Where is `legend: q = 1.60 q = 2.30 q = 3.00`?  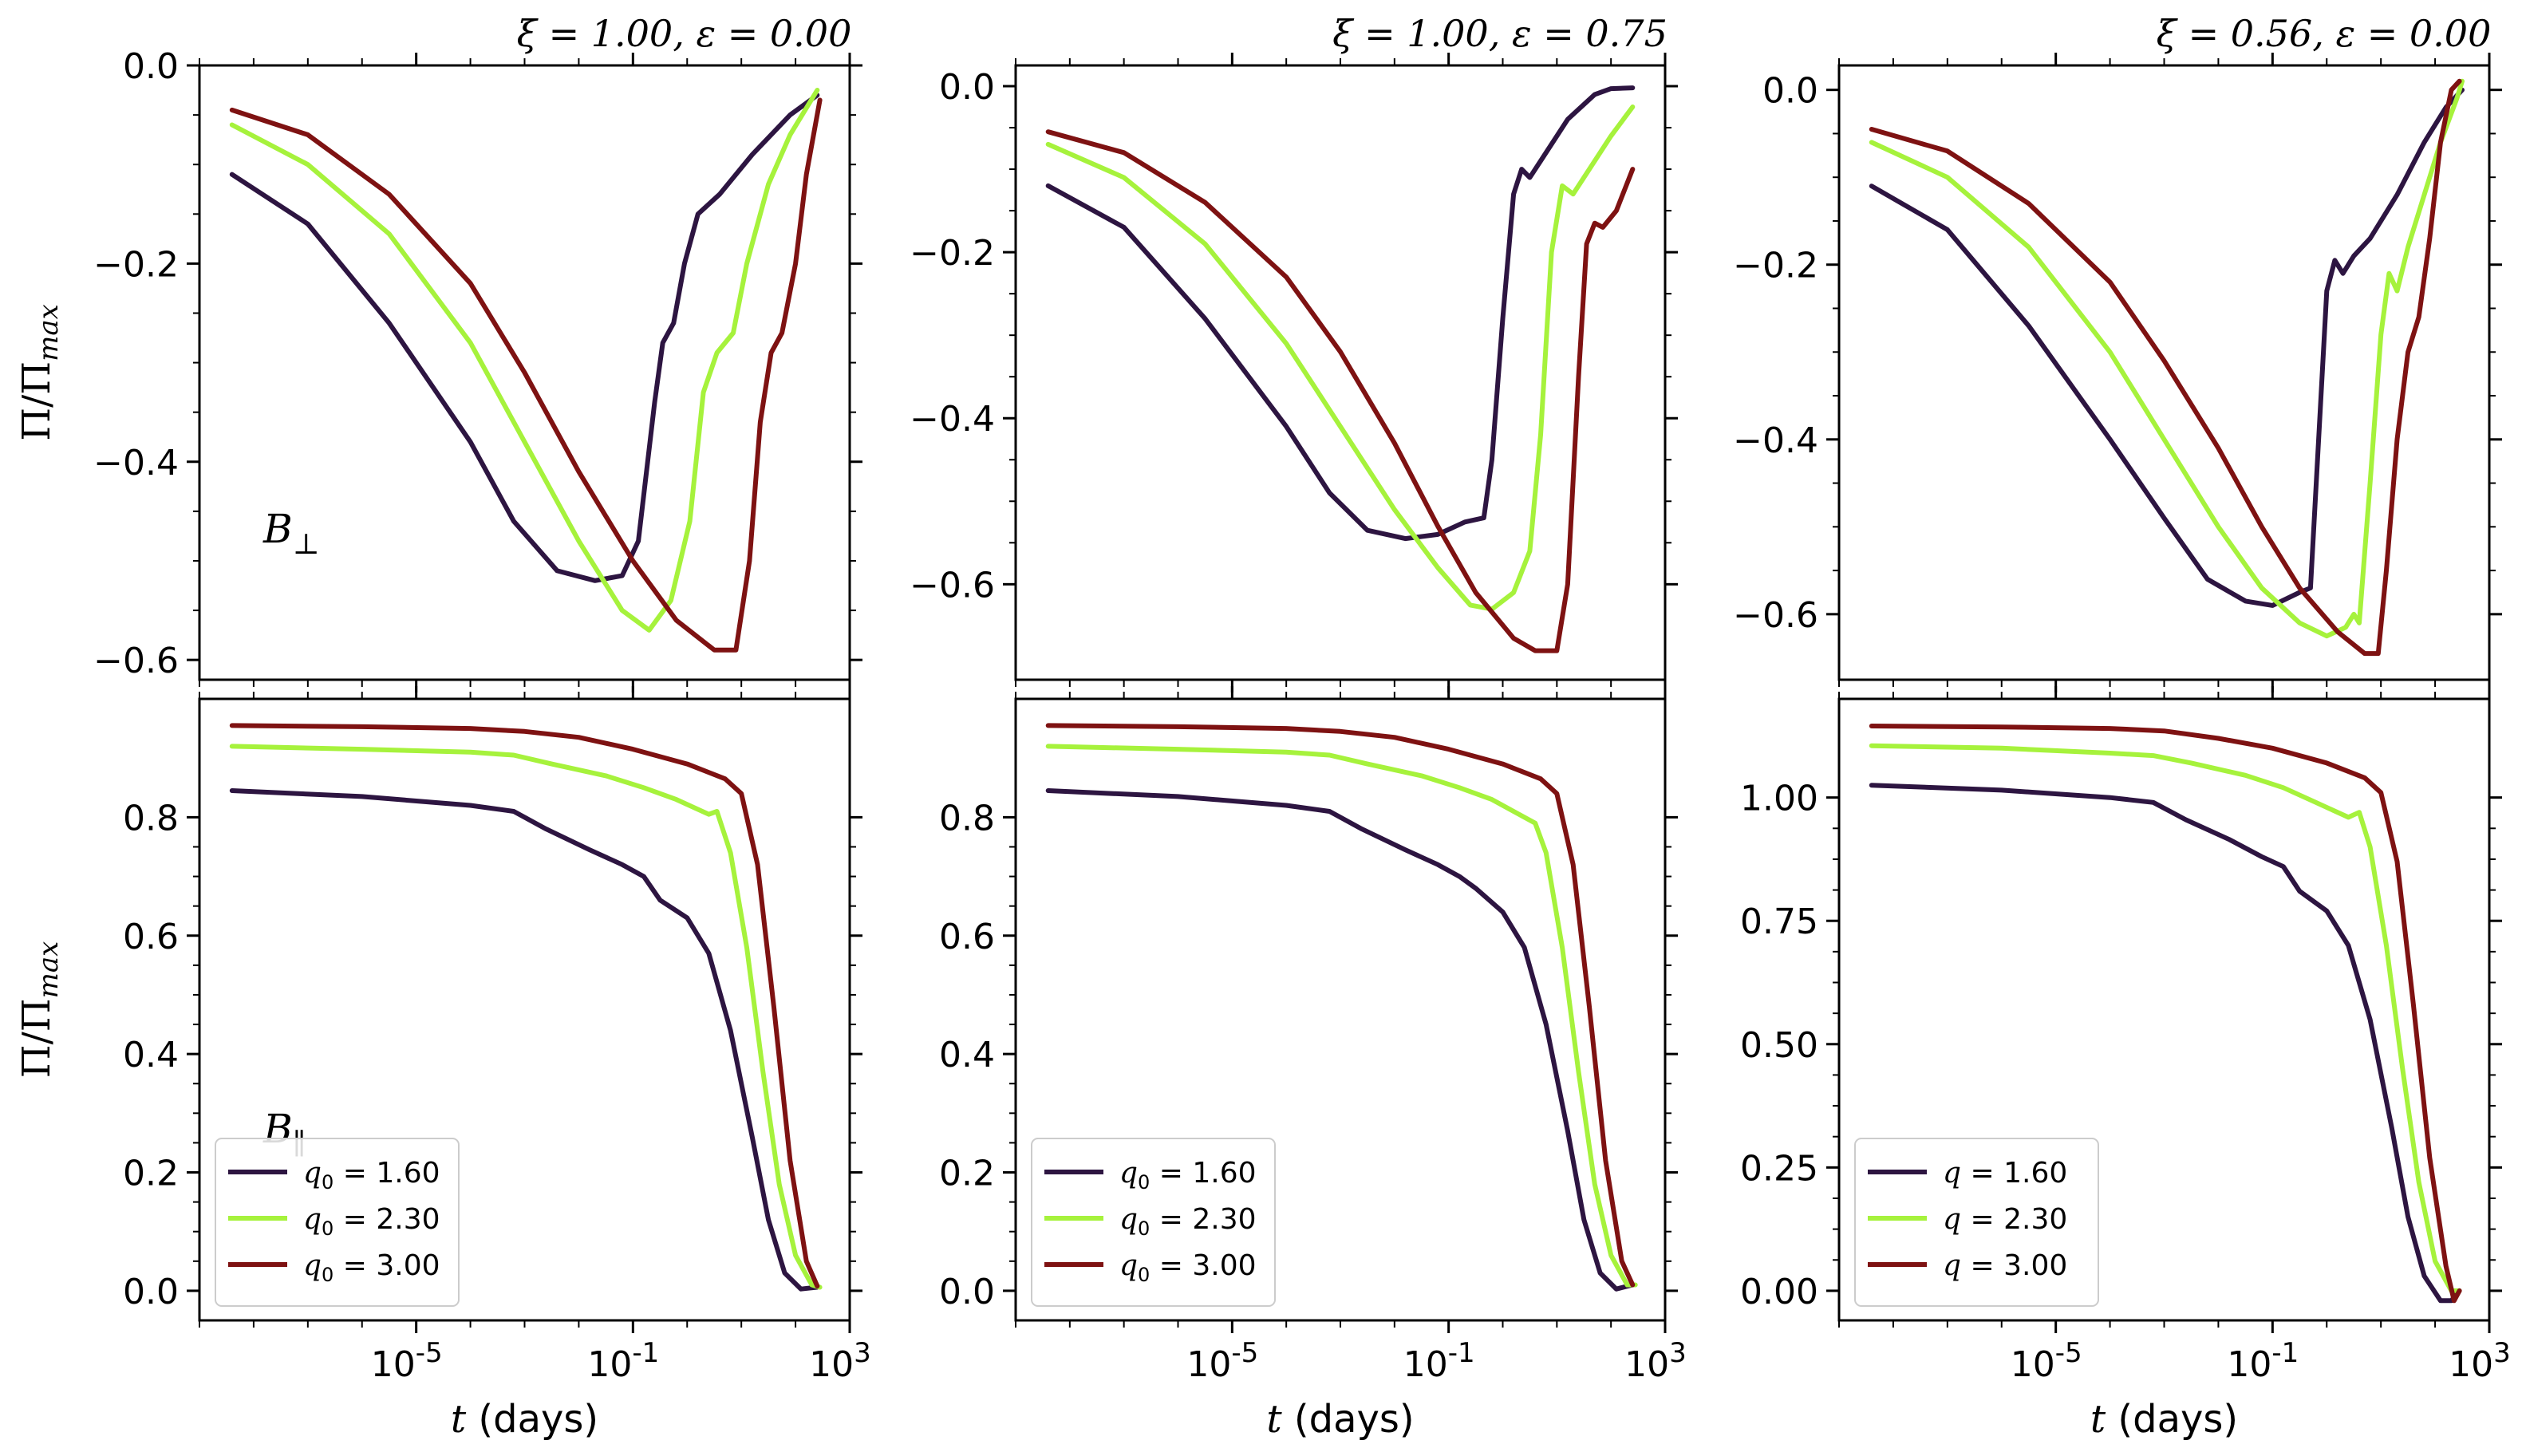 legend: q = 1.60 q = 2.30 q = 3.00 is located at coordinates (1976, 1222).